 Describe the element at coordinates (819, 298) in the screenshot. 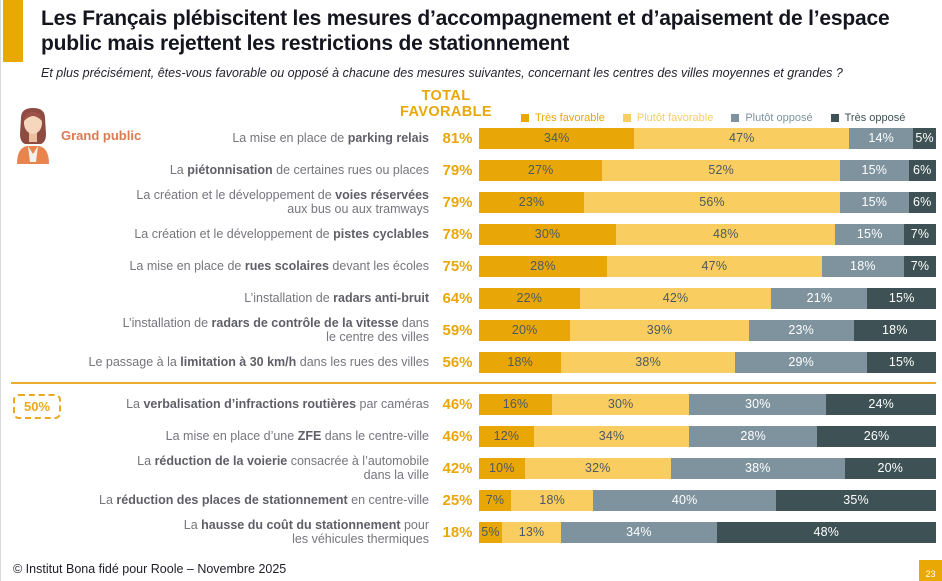

I see `bar-segment: 21%` at that location.